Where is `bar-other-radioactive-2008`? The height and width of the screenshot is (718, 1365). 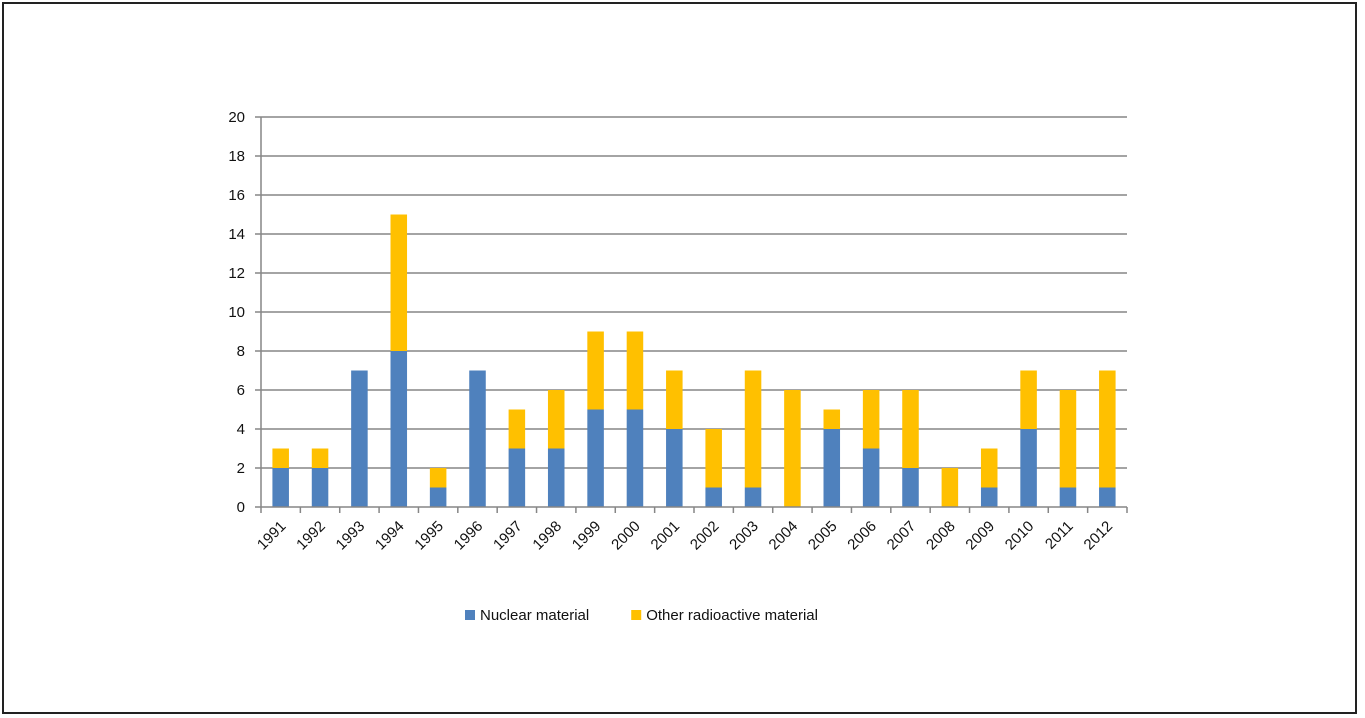 bar-other-radioactive-2008 is located at coordinates (950, 487).